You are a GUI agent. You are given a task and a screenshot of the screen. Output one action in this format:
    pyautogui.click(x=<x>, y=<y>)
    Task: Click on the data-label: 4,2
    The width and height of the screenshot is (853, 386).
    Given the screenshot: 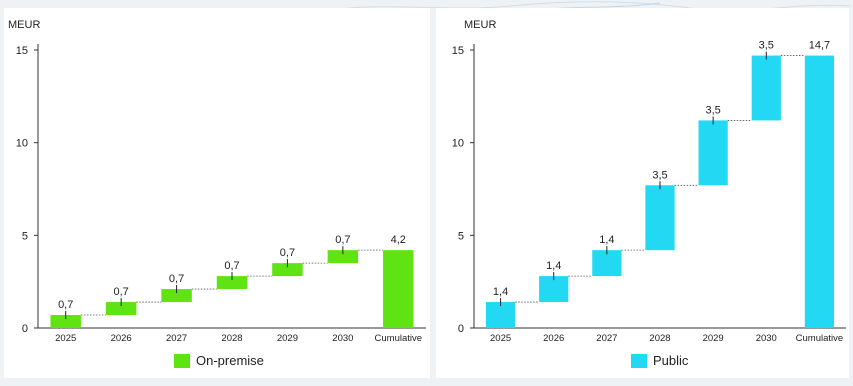 What is the action you would take?
    pyautogui.click(x=398, y=240)
    